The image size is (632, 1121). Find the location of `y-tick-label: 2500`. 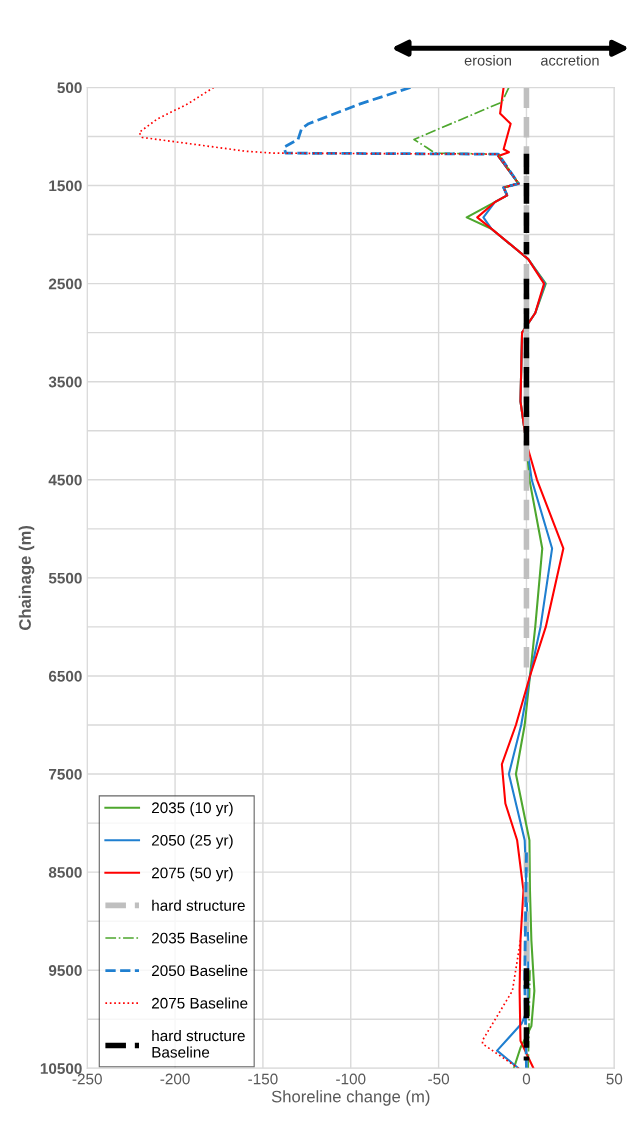

y-tick-label: 2500 is located at coordinates (65, 284).